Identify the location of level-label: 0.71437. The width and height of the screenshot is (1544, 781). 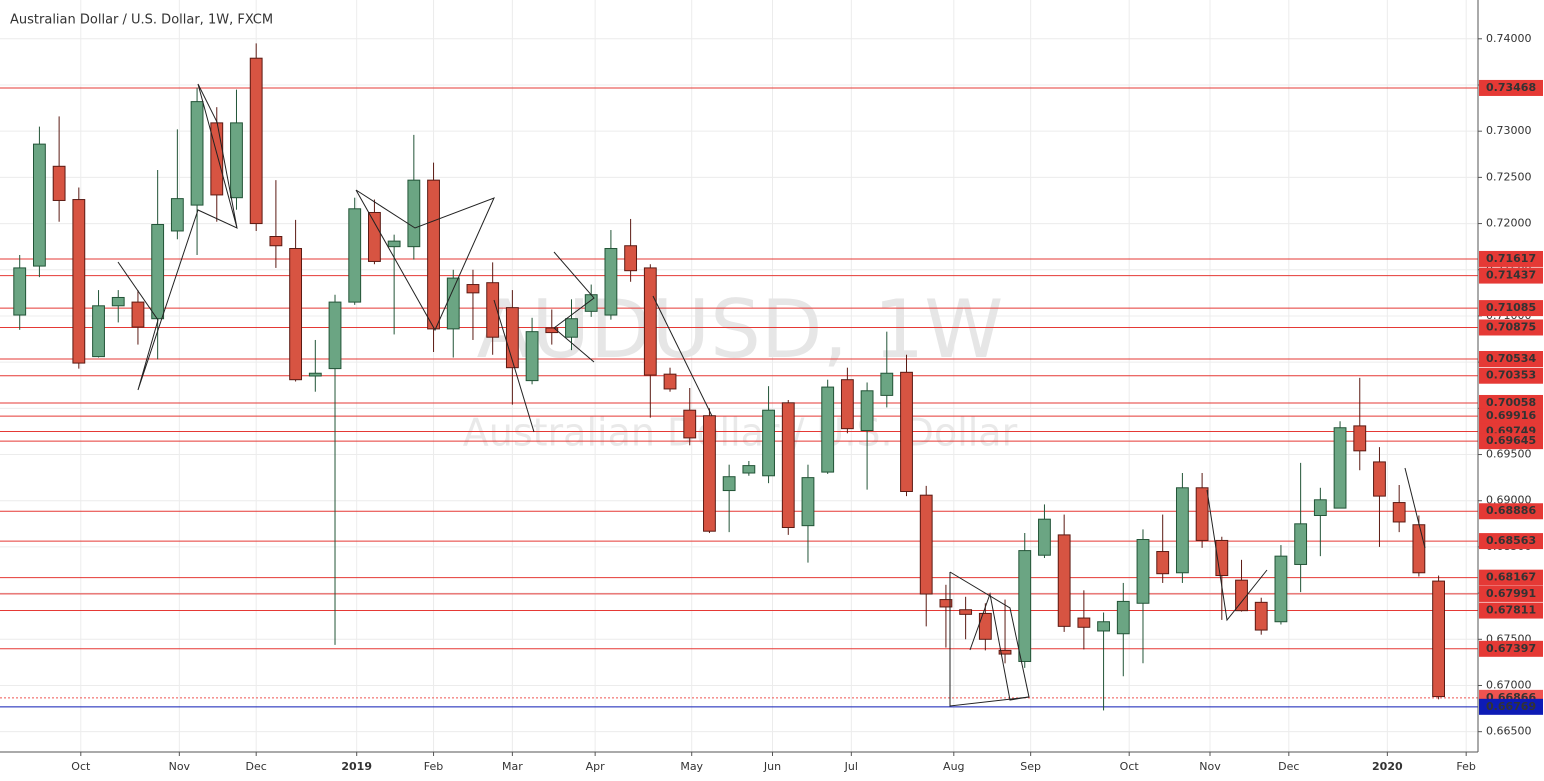
(1511, 275).